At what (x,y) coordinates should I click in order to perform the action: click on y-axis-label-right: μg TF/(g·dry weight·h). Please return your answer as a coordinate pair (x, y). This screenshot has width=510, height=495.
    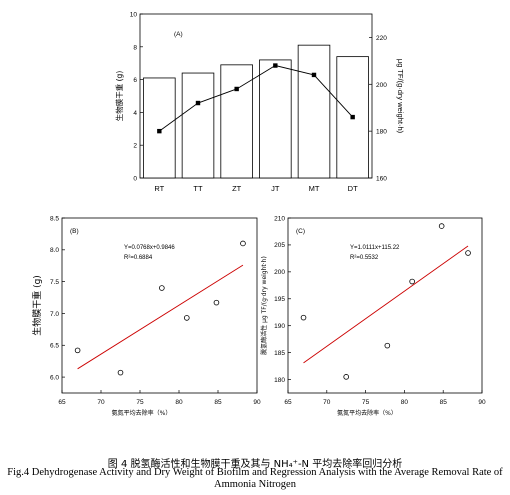
    Looking at the image, I should click on (400, 96).